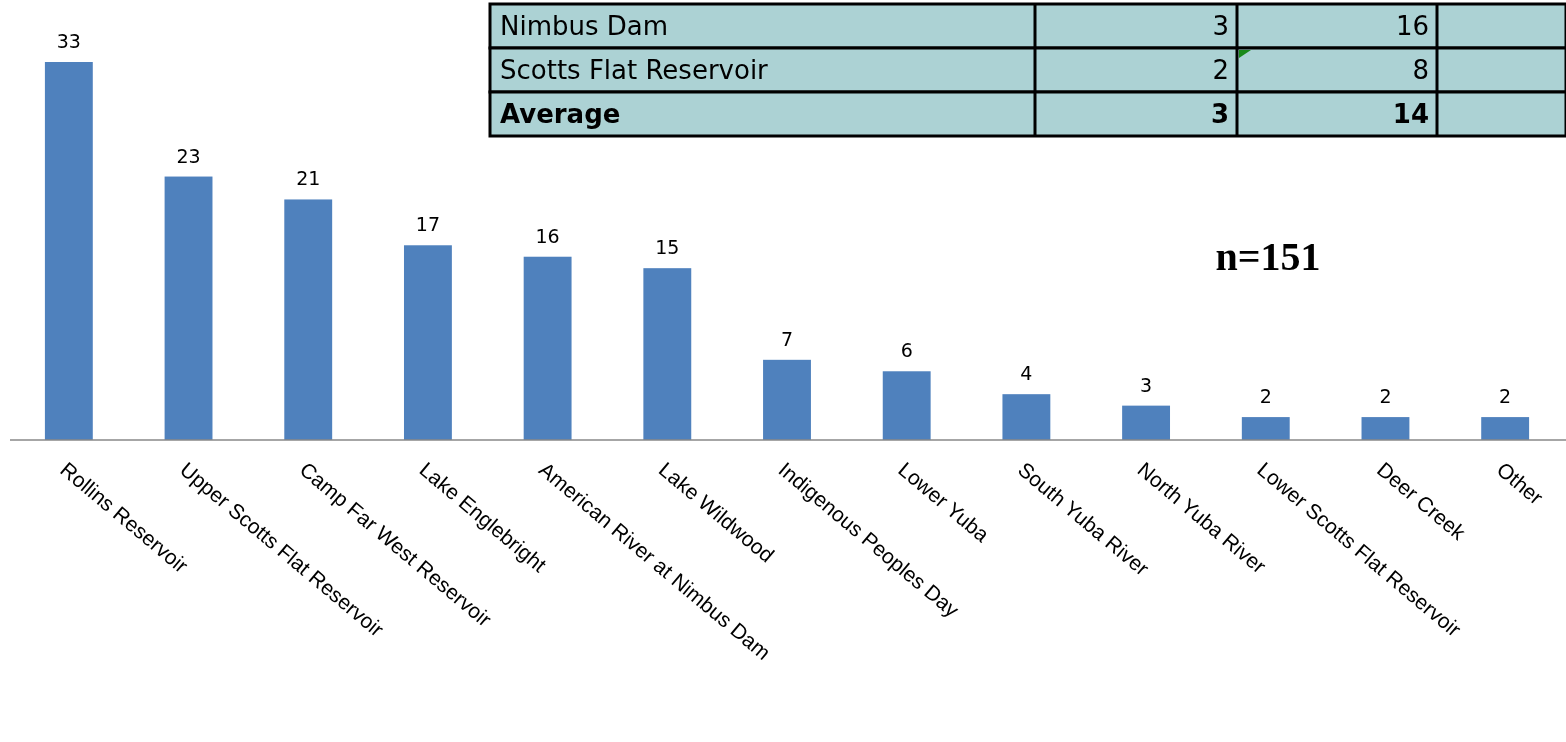 The width and height of the screenshot is (1566, 742). I want to click on annotation: n=151, so click(1268, 256).